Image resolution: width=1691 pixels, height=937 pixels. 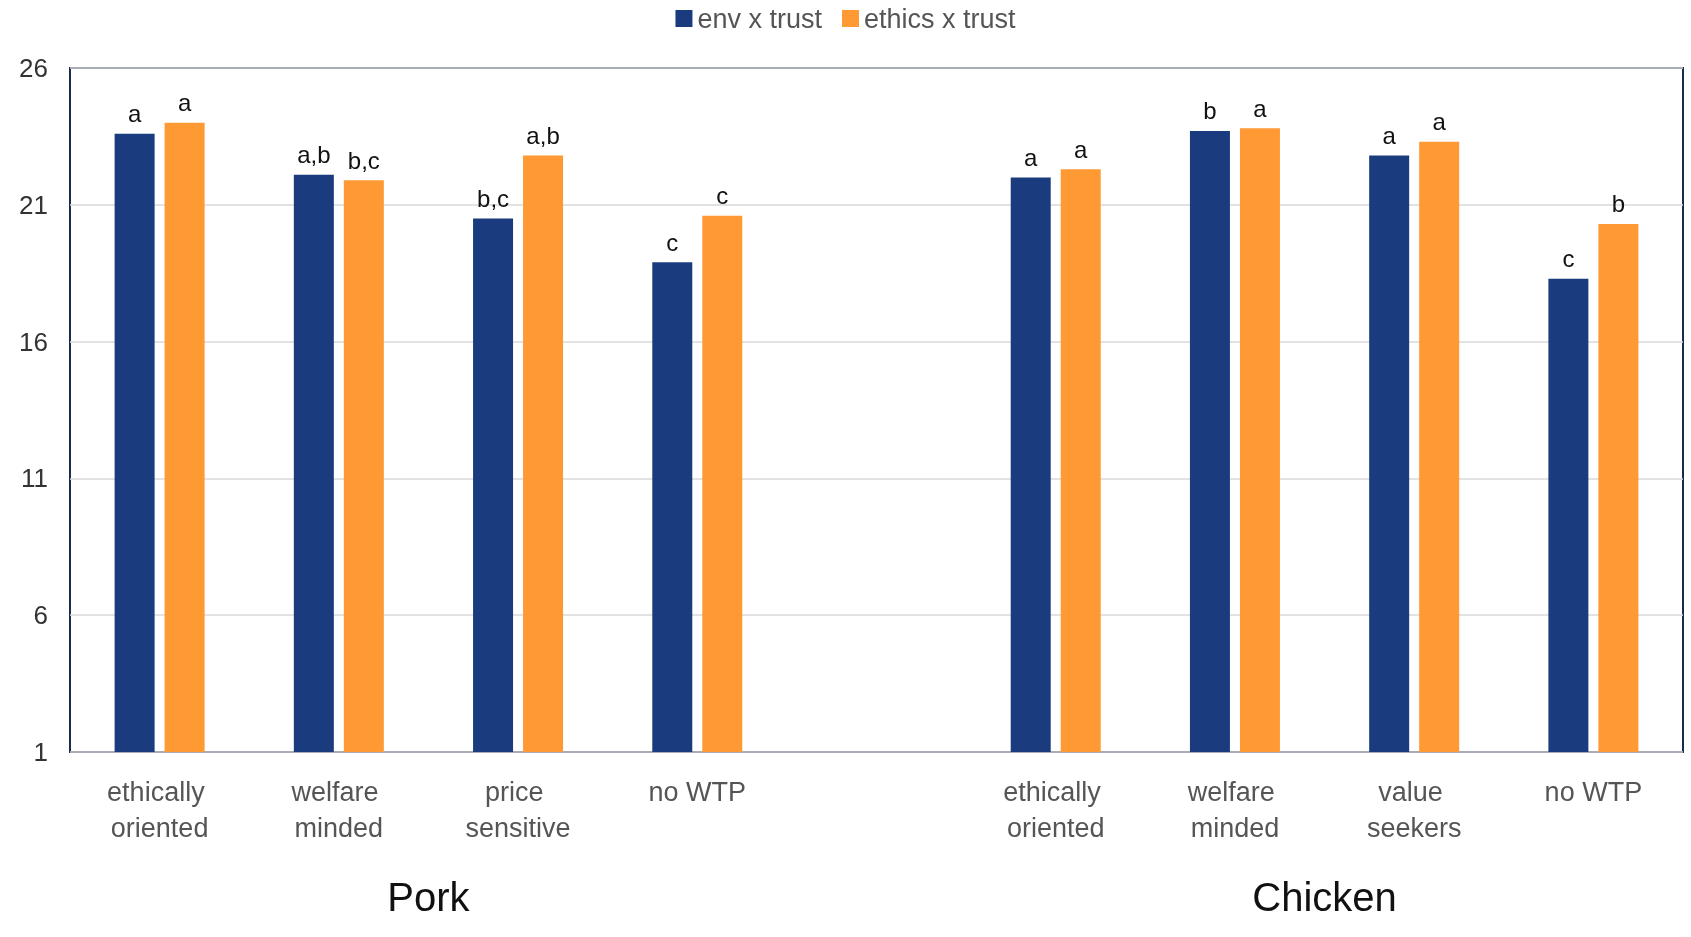 I want to click on x-tick-label: value seekers, so click(x=1414, y=810).